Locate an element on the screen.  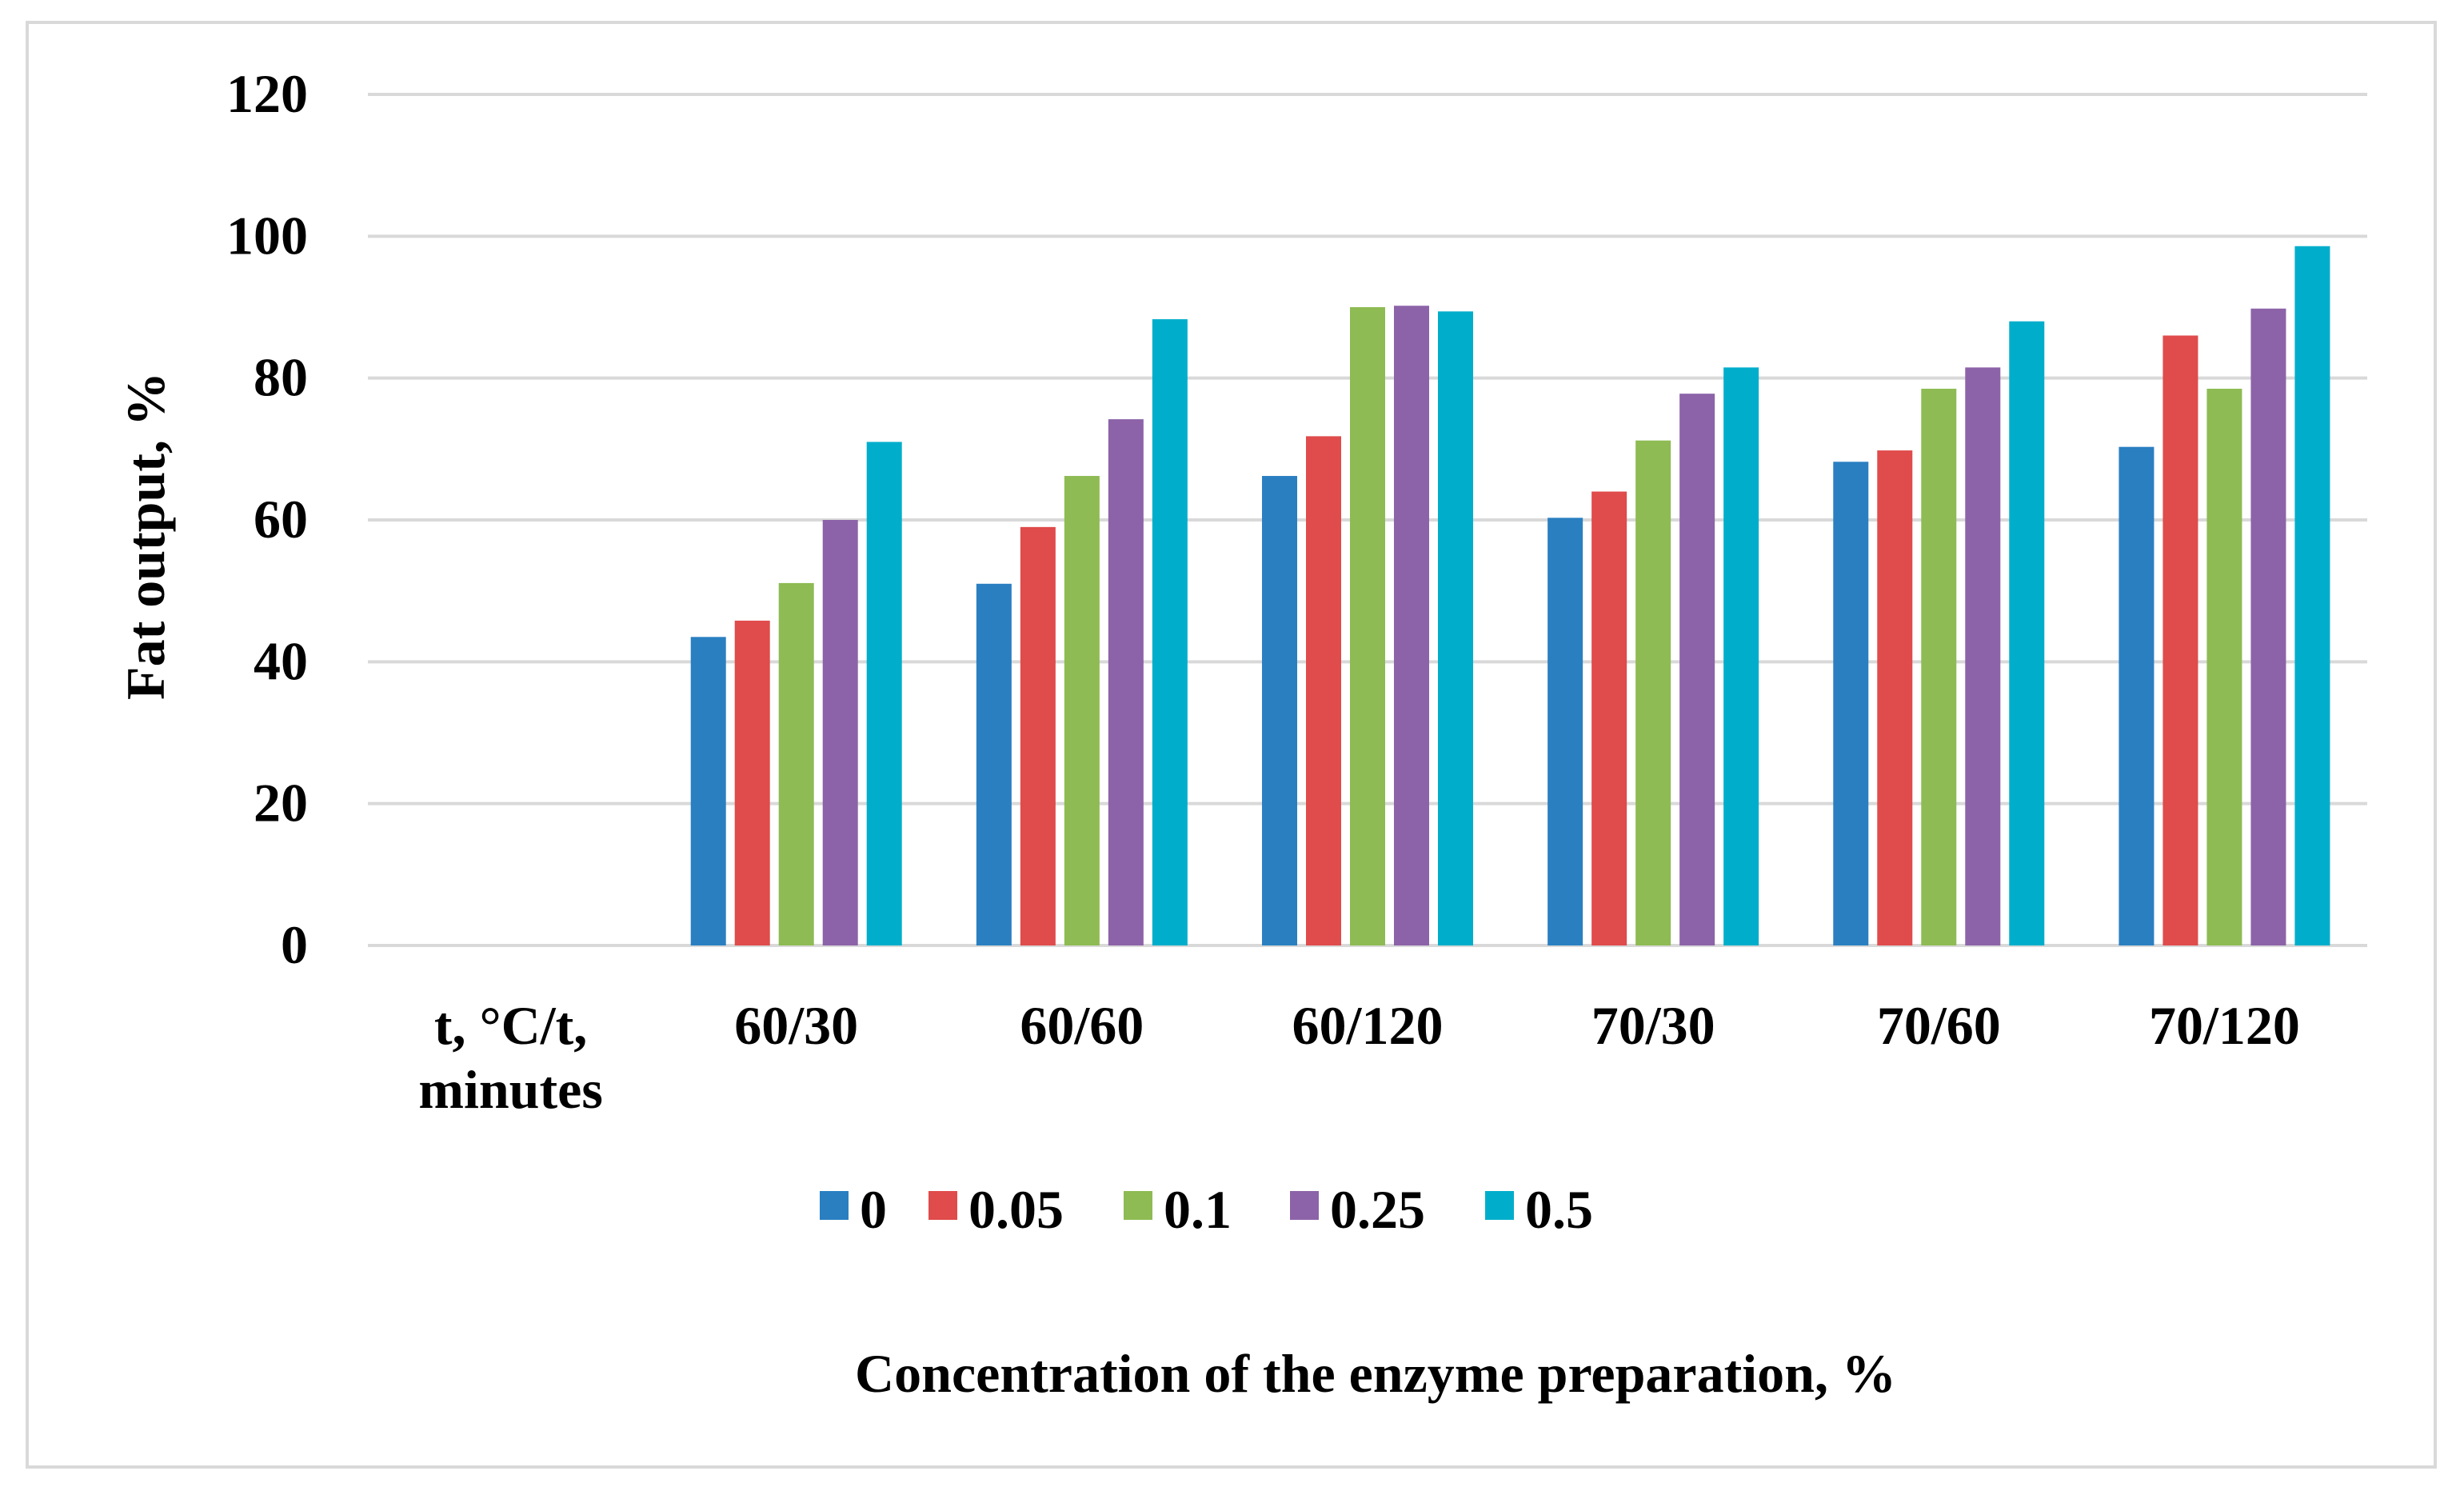
y-tick-60: 60 is located at coordinates (281, 520).